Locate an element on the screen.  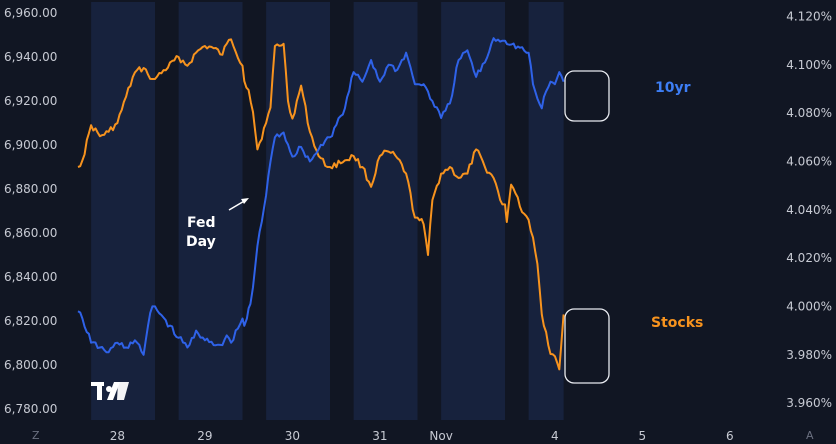
left-tick-label: 6,800.00 is located at coordinates (30, 365).